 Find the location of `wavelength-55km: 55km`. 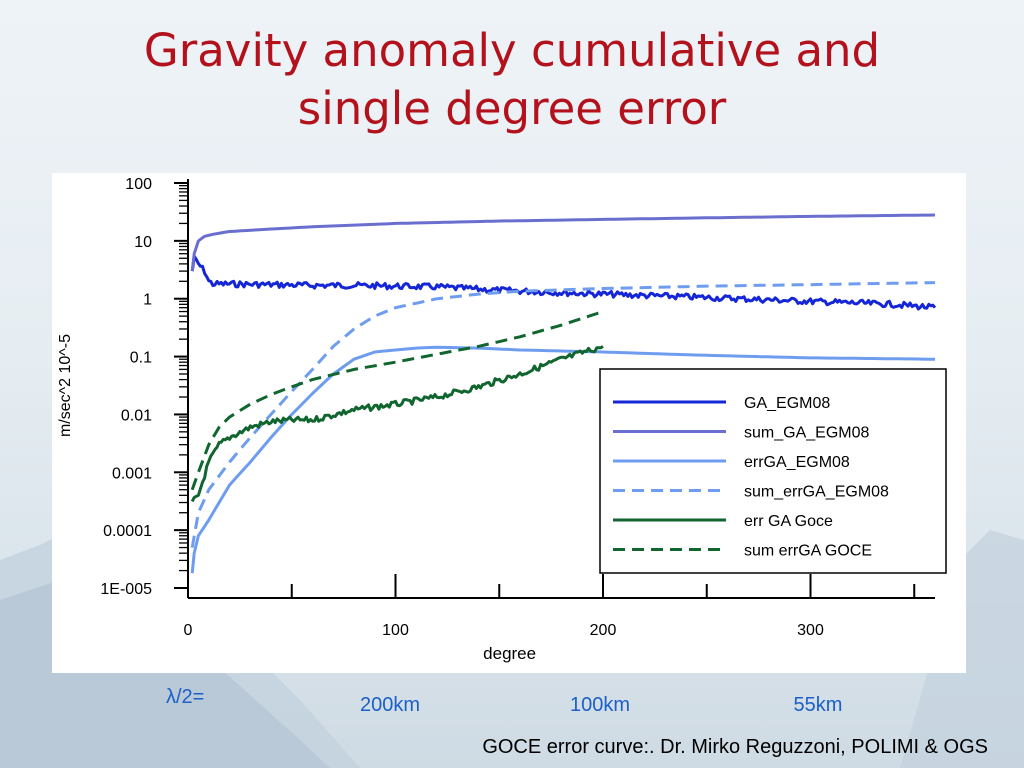

wavelength-55km: 55km is located at coordinates (818, 705).